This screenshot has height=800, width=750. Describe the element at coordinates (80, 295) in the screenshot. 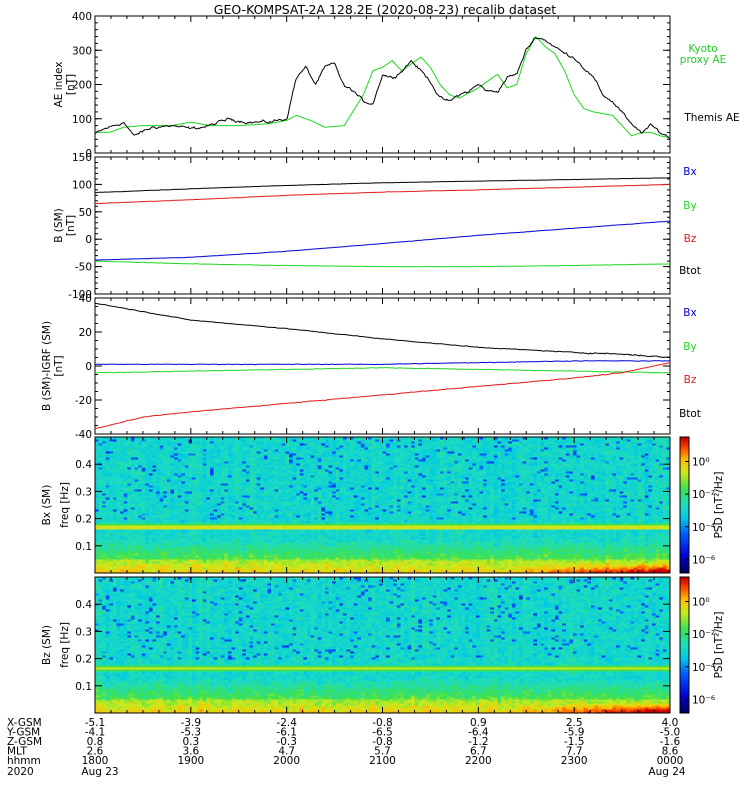

I see `y-tick-label: -100` at that location.